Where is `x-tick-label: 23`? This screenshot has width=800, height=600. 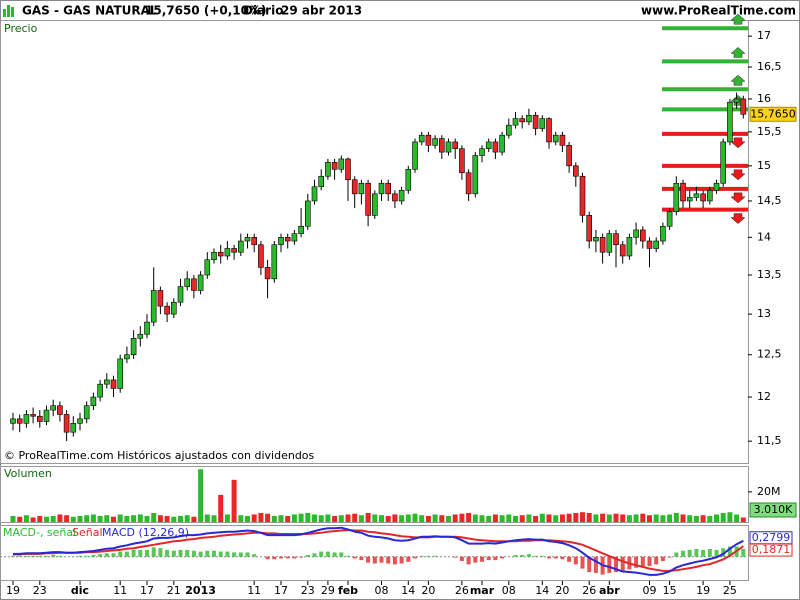
x-tick-label: 23 is located at coordinates (40, 590).